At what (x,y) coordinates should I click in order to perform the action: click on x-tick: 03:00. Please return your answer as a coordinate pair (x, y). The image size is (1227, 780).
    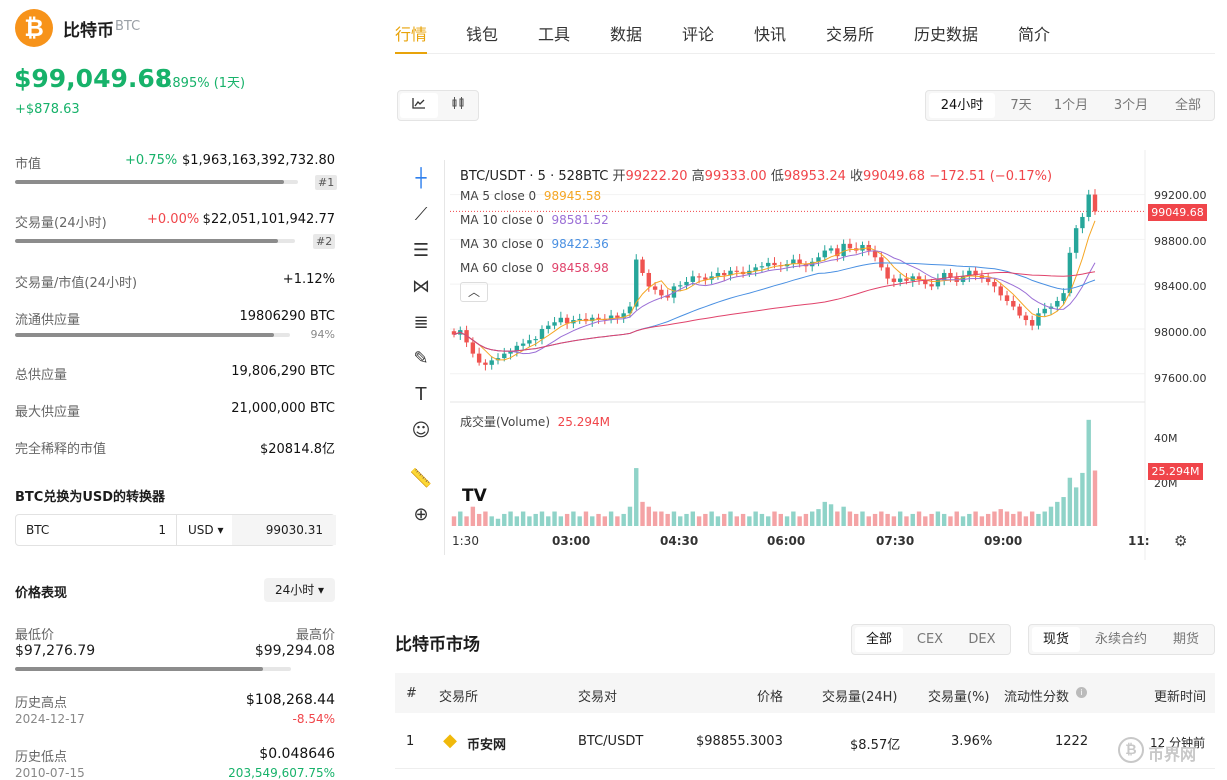
    Looking at the image, I should click on (571, 541).